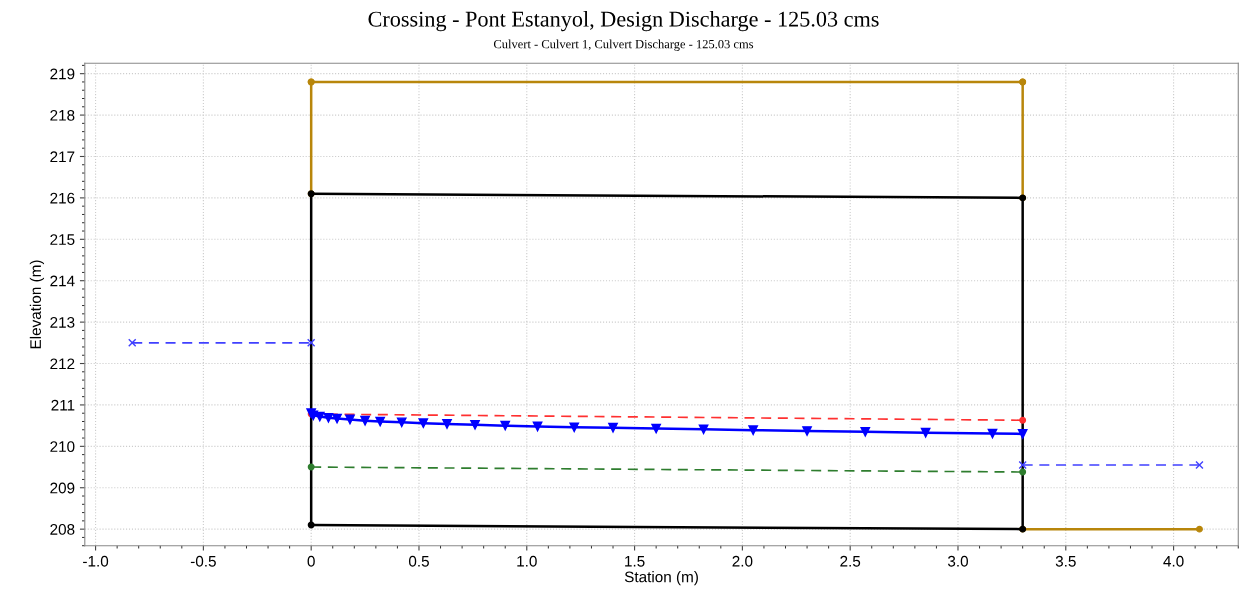 This screenshot has width=1247, height=603. I want to click on y-tick-label: 219, so click(62, 74).